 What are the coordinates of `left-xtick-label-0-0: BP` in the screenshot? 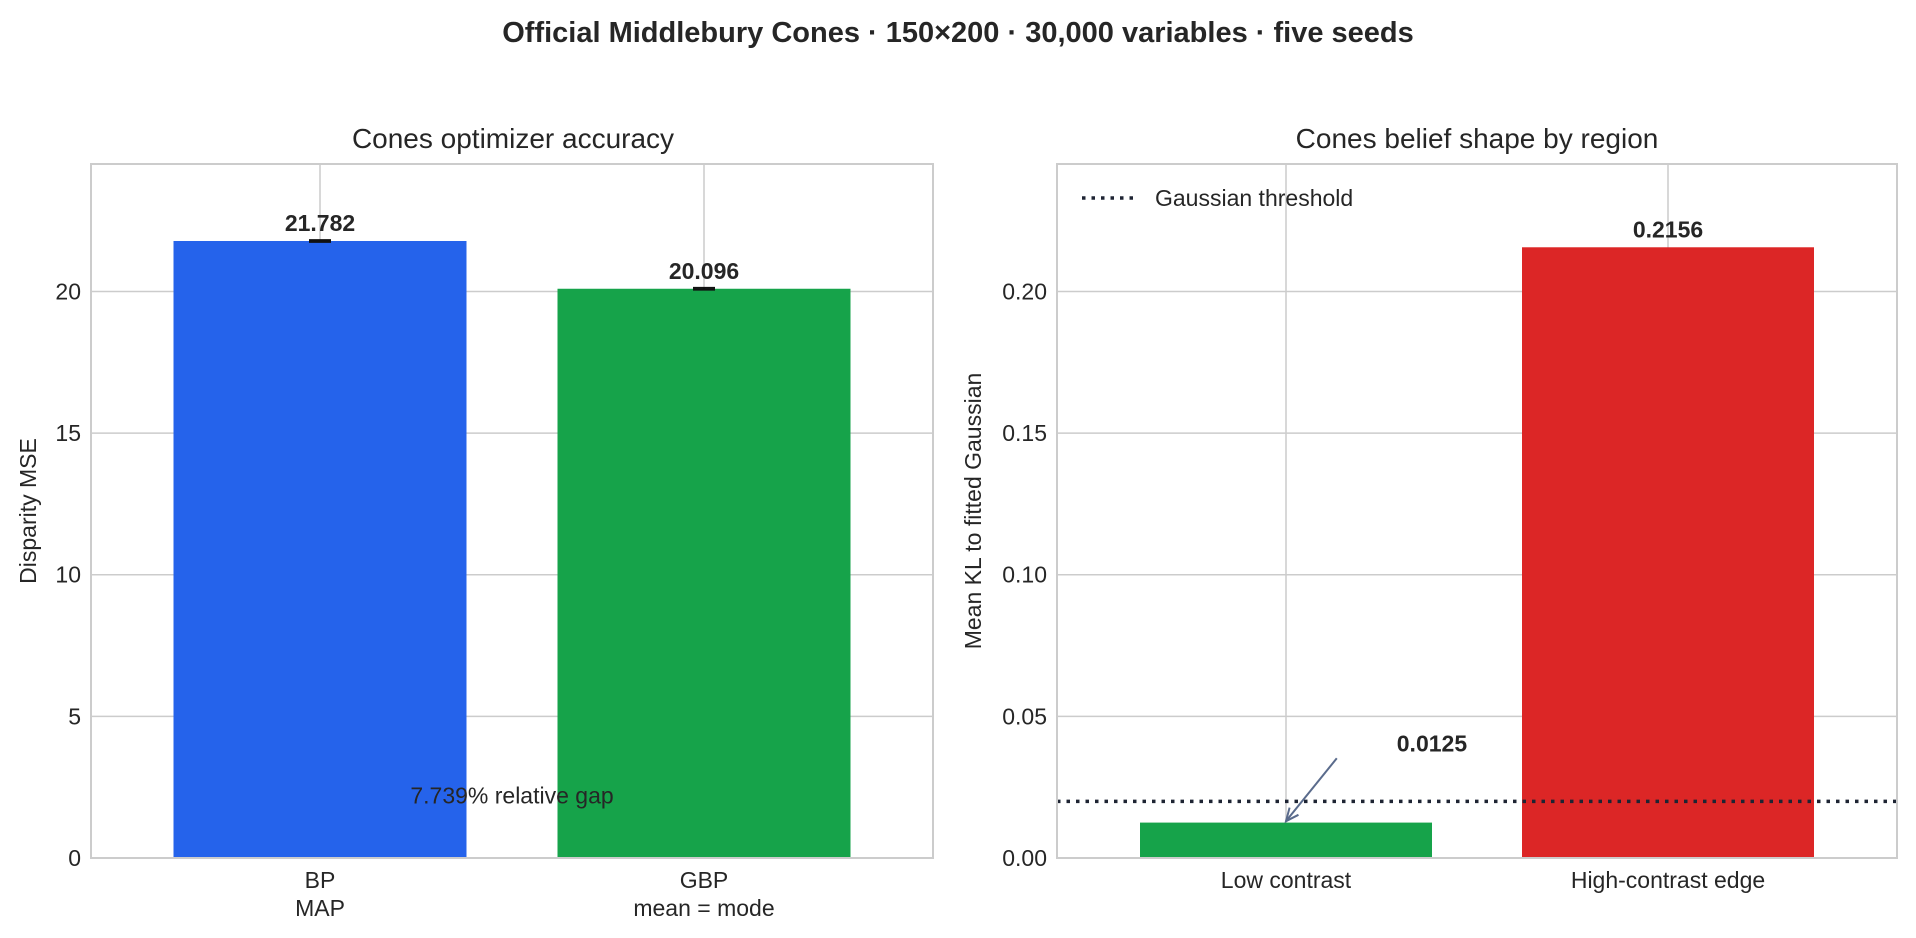 It's located at (320, 880).